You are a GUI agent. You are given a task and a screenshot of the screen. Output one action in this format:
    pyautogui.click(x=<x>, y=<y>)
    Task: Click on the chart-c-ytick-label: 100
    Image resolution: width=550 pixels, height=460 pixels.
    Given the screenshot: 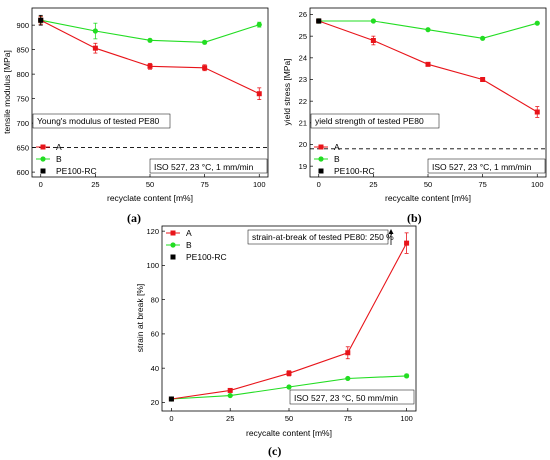 What is the action you would take?
    pyautogui.click(x=152, y=265)
    